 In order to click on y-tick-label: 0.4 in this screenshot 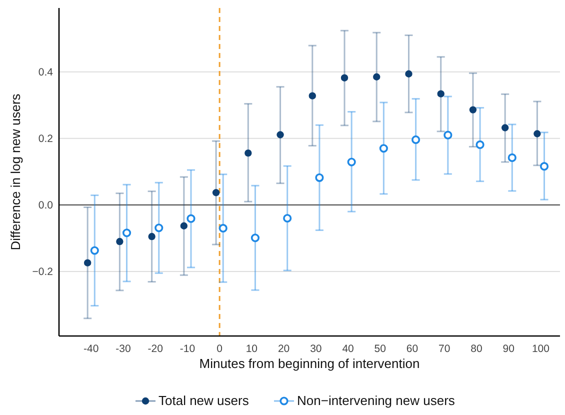, I will do `click(46, 72)`.